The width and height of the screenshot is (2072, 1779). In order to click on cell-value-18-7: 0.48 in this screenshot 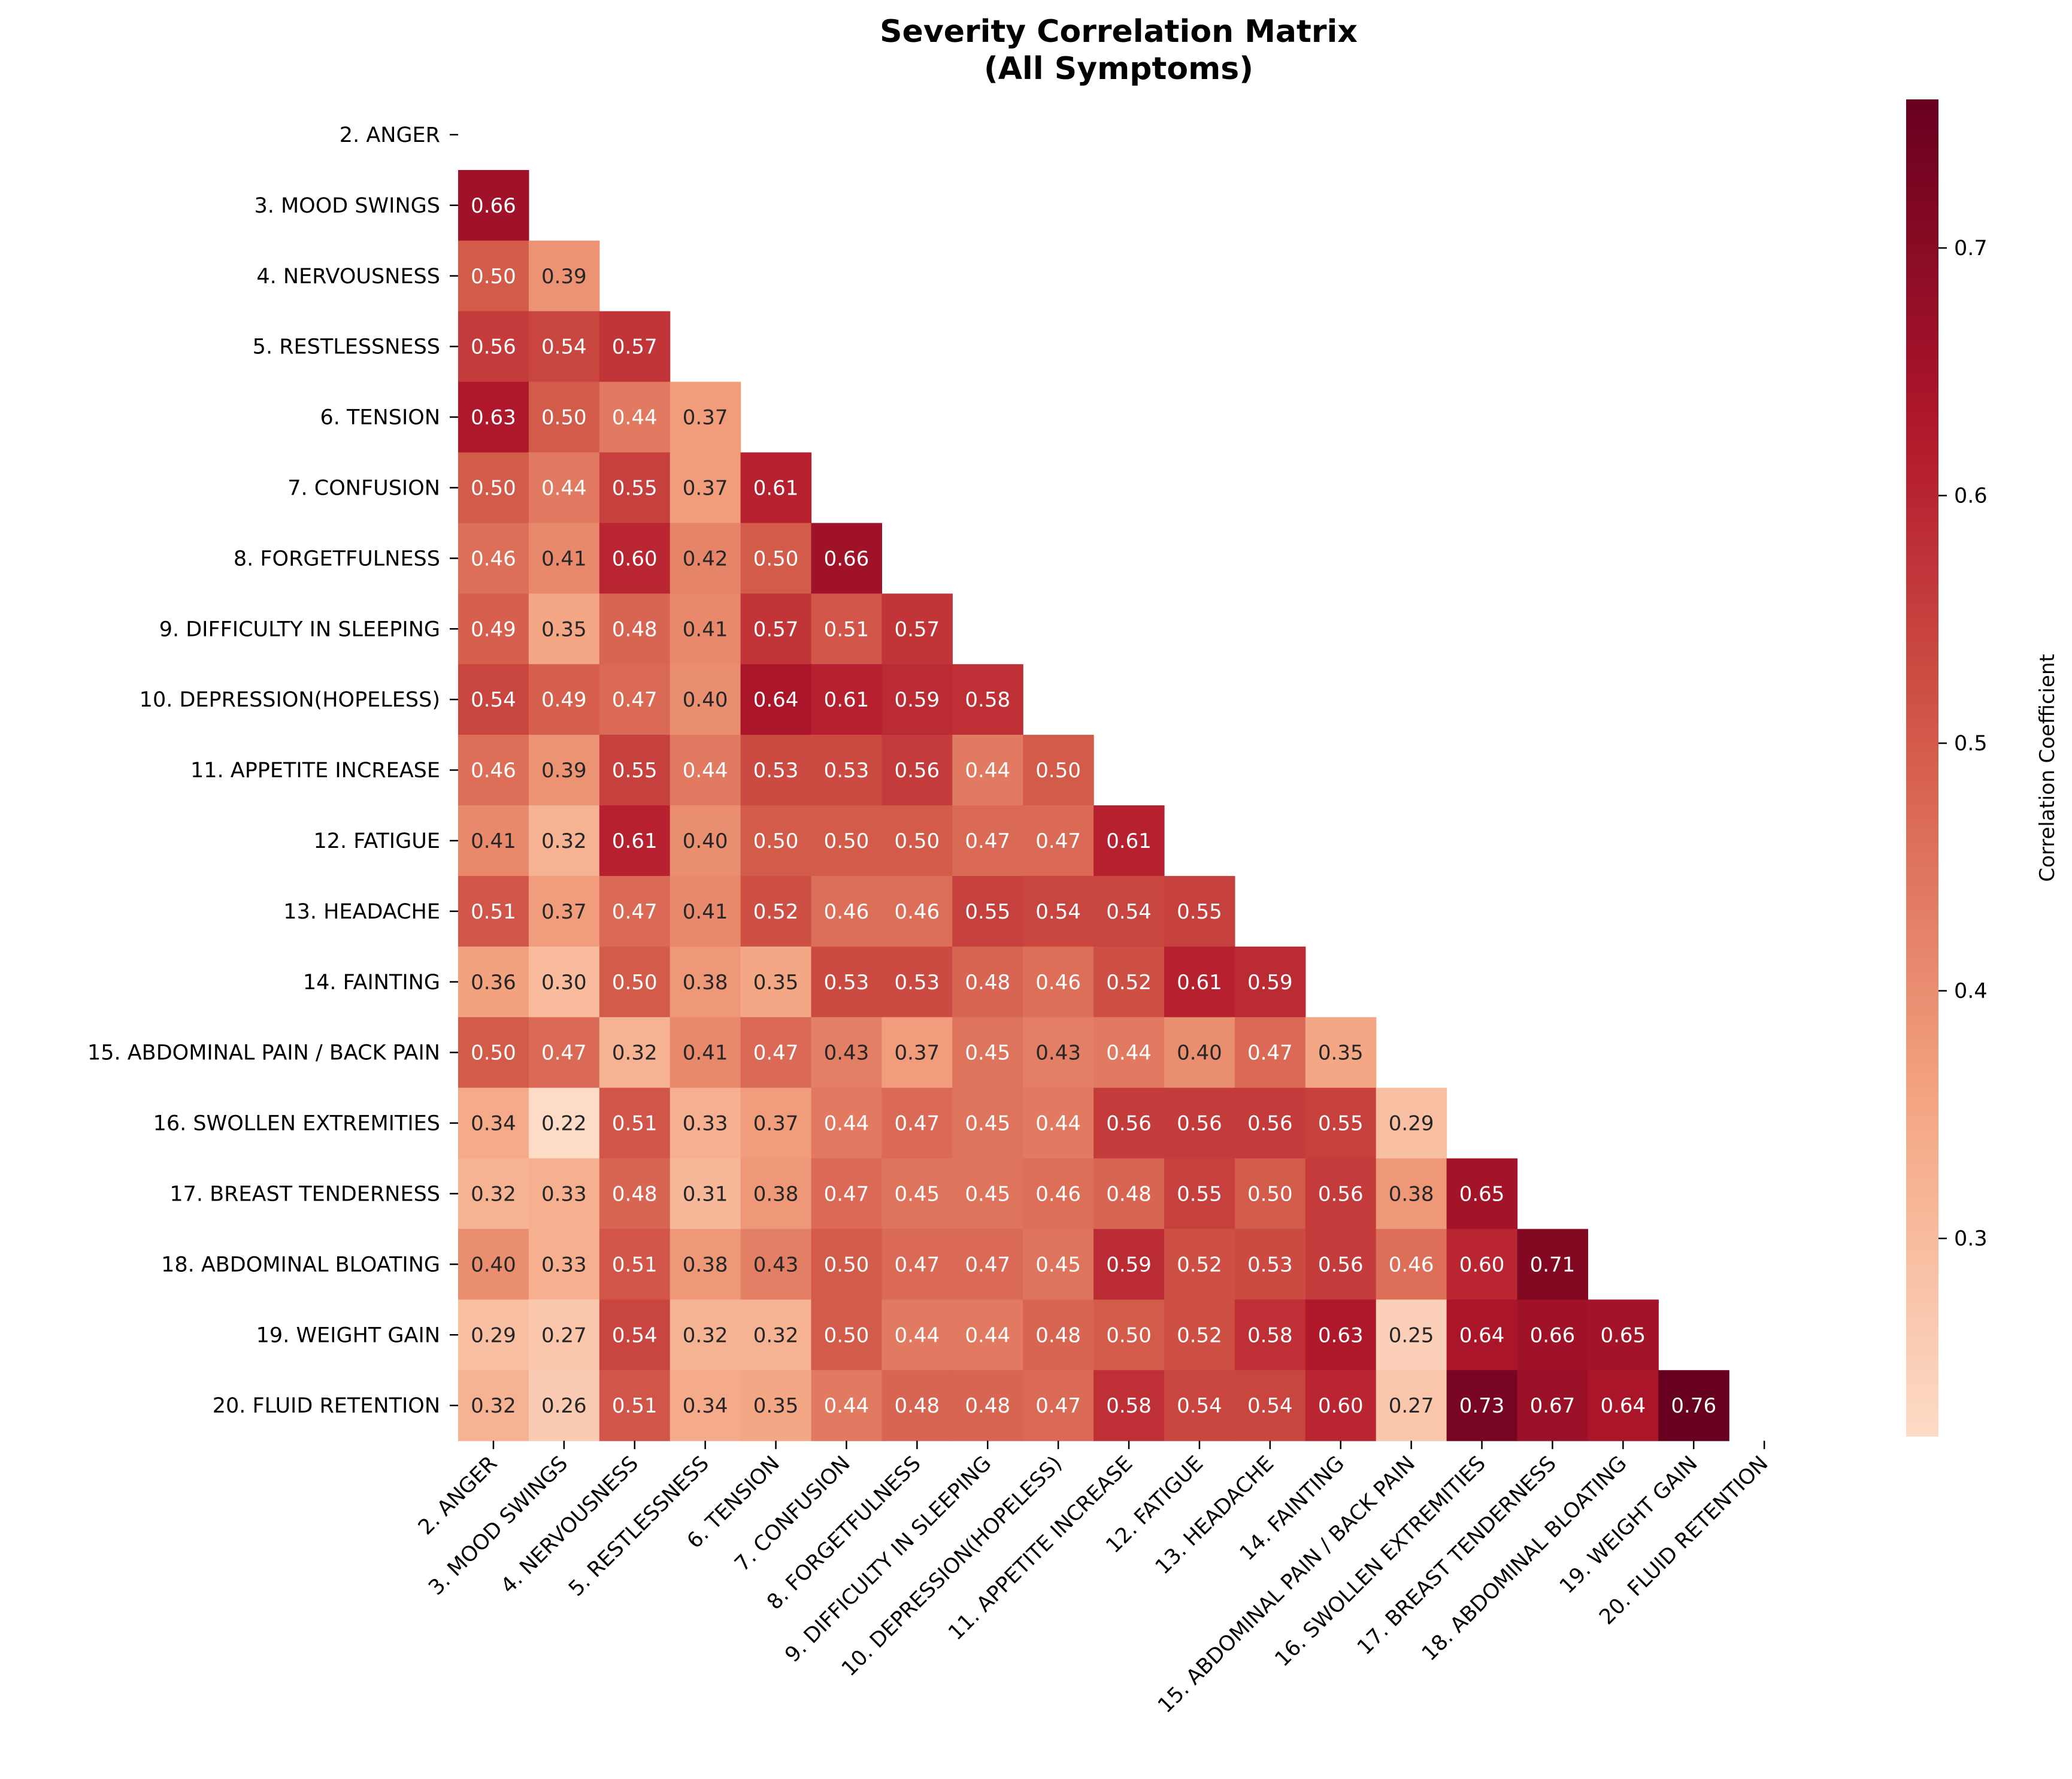, I will do `click(988, 1406)`.